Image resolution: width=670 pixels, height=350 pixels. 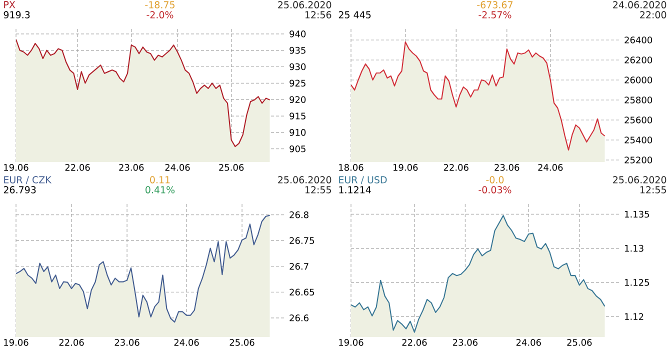 I want to click on y-tick-label: 920, so click(x=298, y=99).